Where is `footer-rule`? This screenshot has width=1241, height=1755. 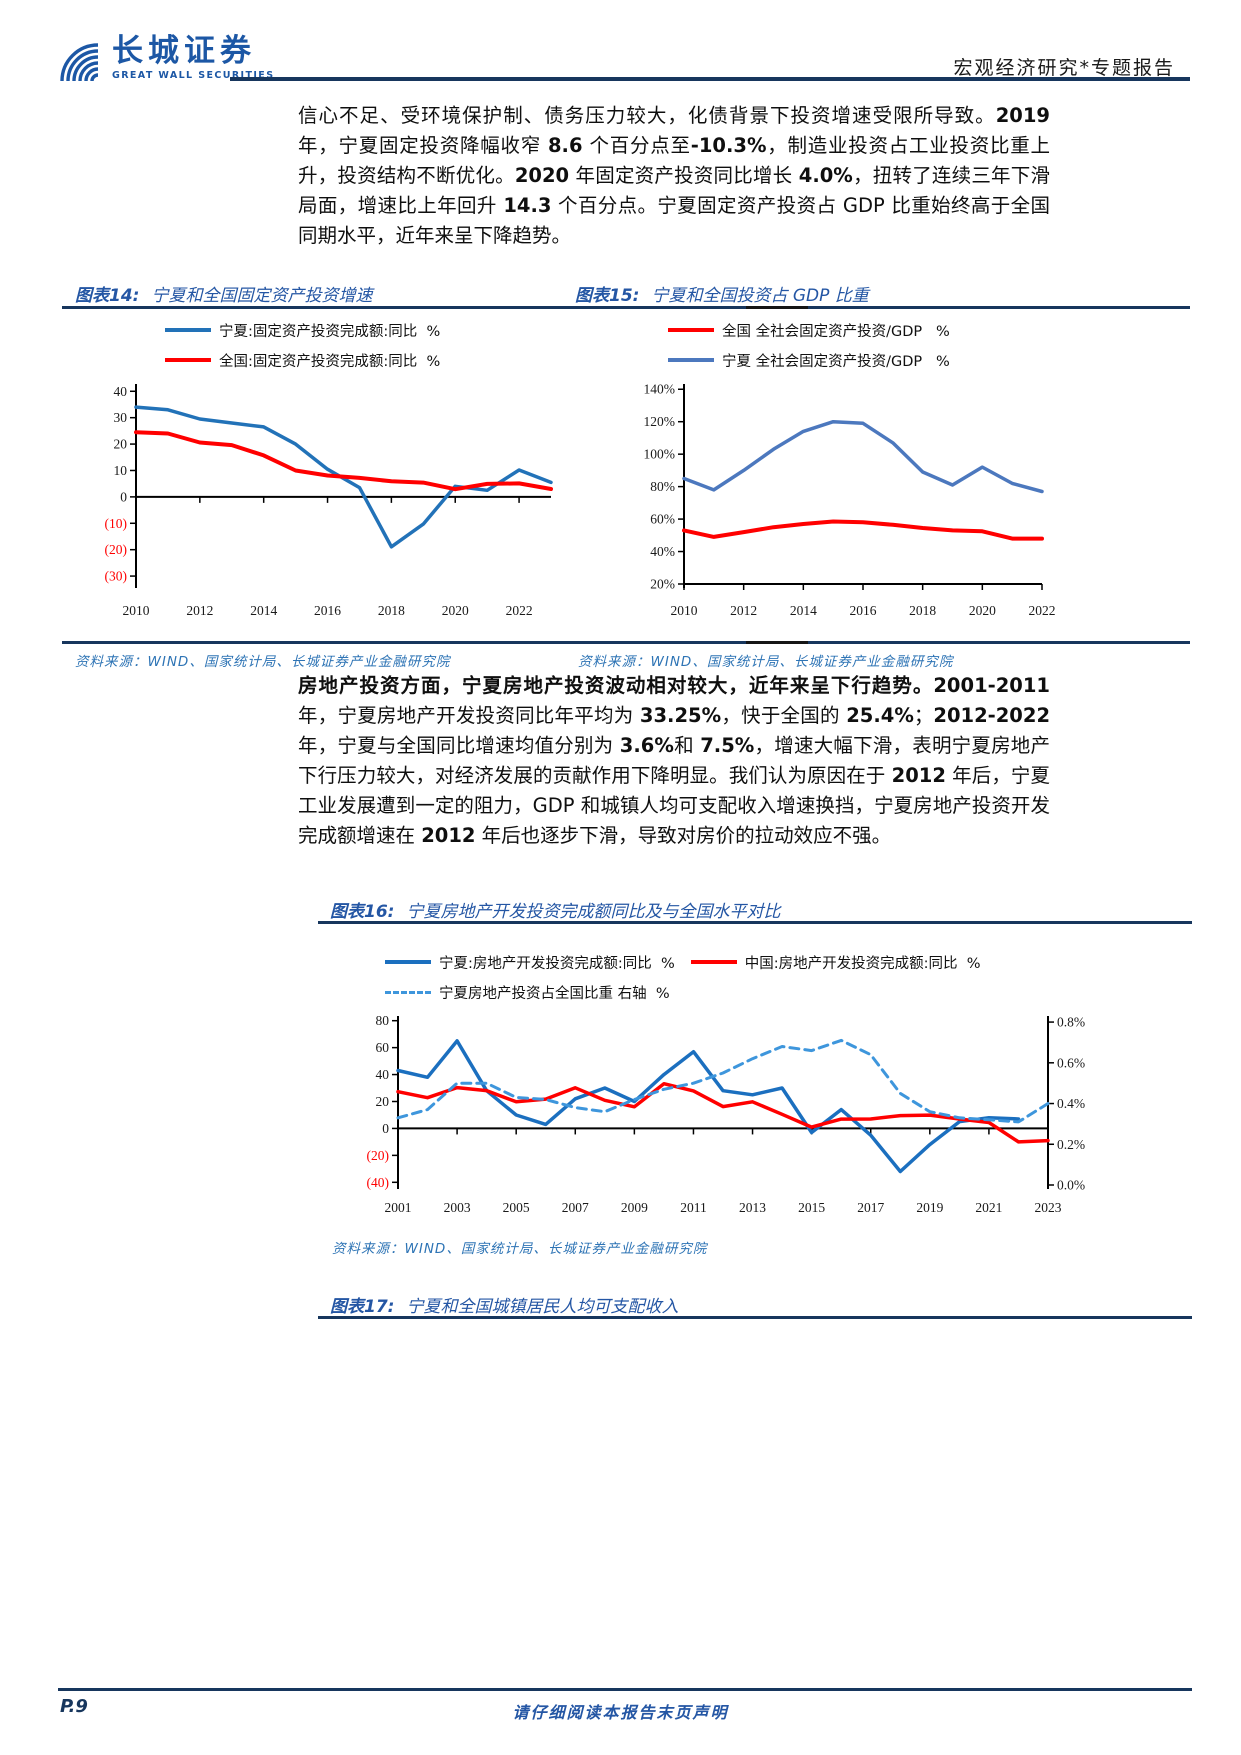 footer-rule is located at coordinates (625, 1689).